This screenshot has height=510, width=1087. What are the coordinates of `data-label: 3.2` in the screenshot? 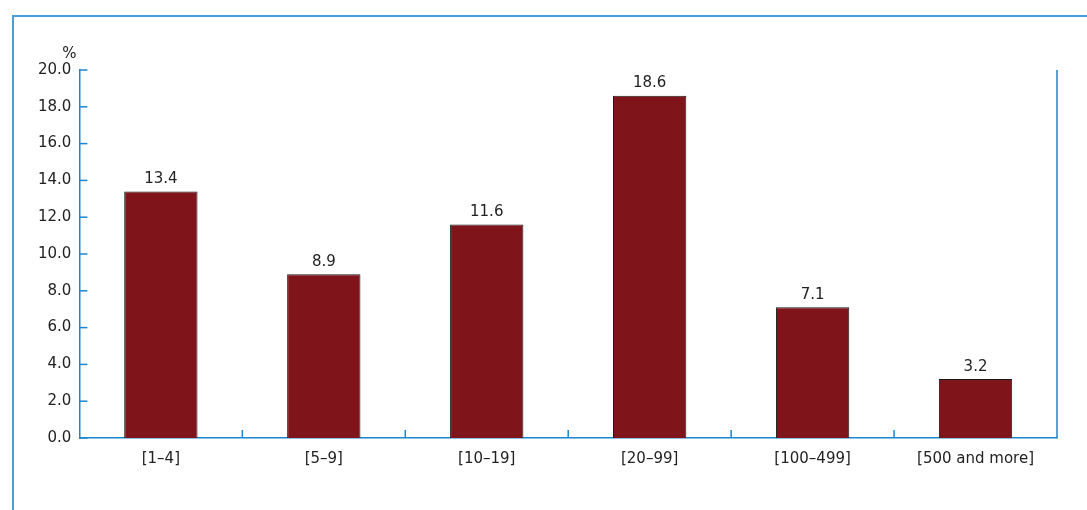 It's located at (975, 365).